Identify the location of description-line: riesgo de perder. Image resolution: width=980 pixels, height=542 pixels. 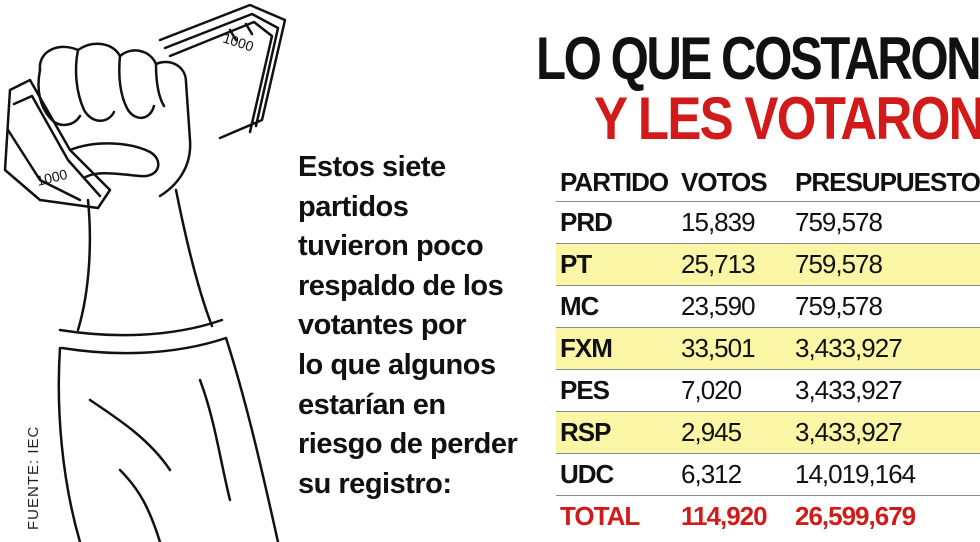
(408, 444).